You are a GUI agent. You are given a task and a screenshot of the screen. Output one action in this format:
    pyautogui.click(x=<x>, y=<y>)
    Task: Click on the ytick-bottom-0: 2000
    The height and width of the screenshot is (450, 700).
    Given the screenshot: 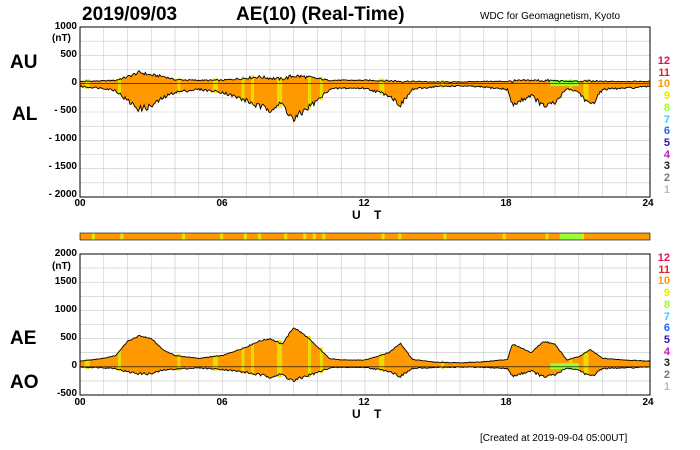 What is the action you would take?
    pyautogui.click(x=65, y=253)
    